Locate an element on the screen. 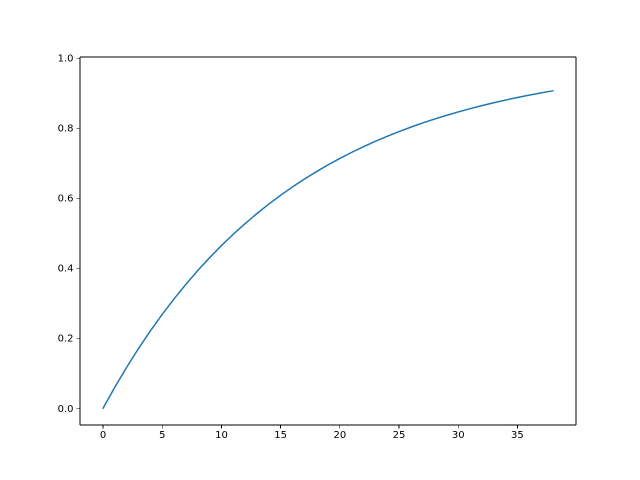 The image size is (640, 480). x-tick-label: 20 is located at coordinates (339, 435).